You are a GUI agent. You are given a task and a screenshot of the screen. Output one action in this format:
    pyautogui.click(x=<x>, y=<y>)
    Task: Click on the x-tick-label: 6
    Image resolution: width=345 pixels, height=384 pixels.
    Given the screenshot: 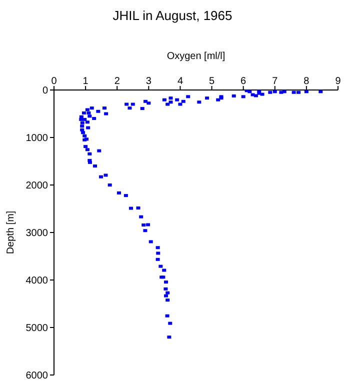 What is the action you would take?
    pyautogui.click(x=243, y=81)
    